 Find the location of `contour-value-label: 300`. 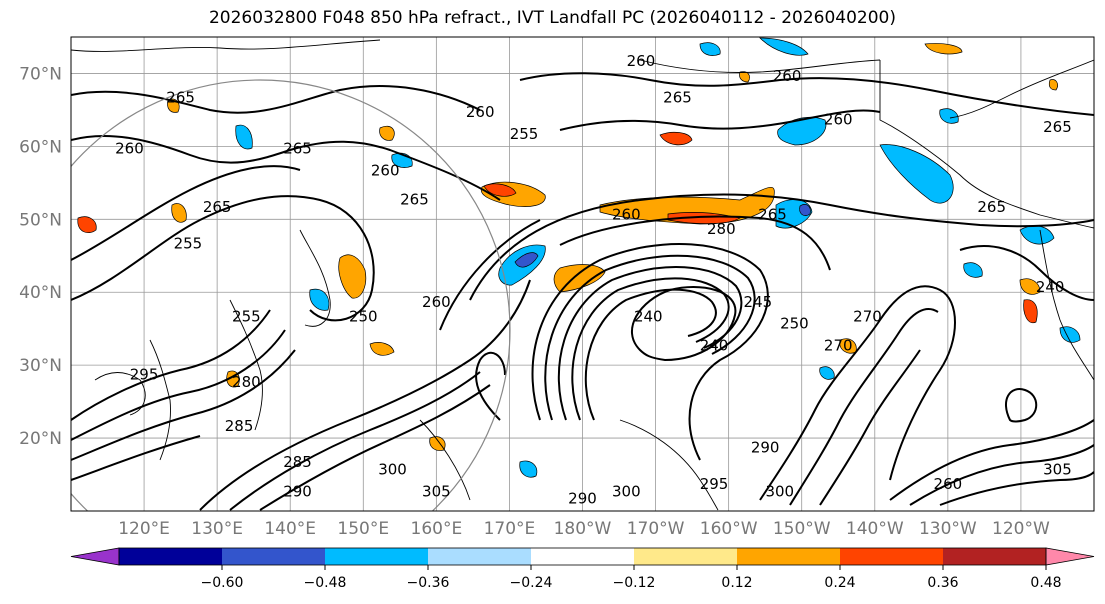

contour-value-label: 300 is located at coordinates (779, 491).